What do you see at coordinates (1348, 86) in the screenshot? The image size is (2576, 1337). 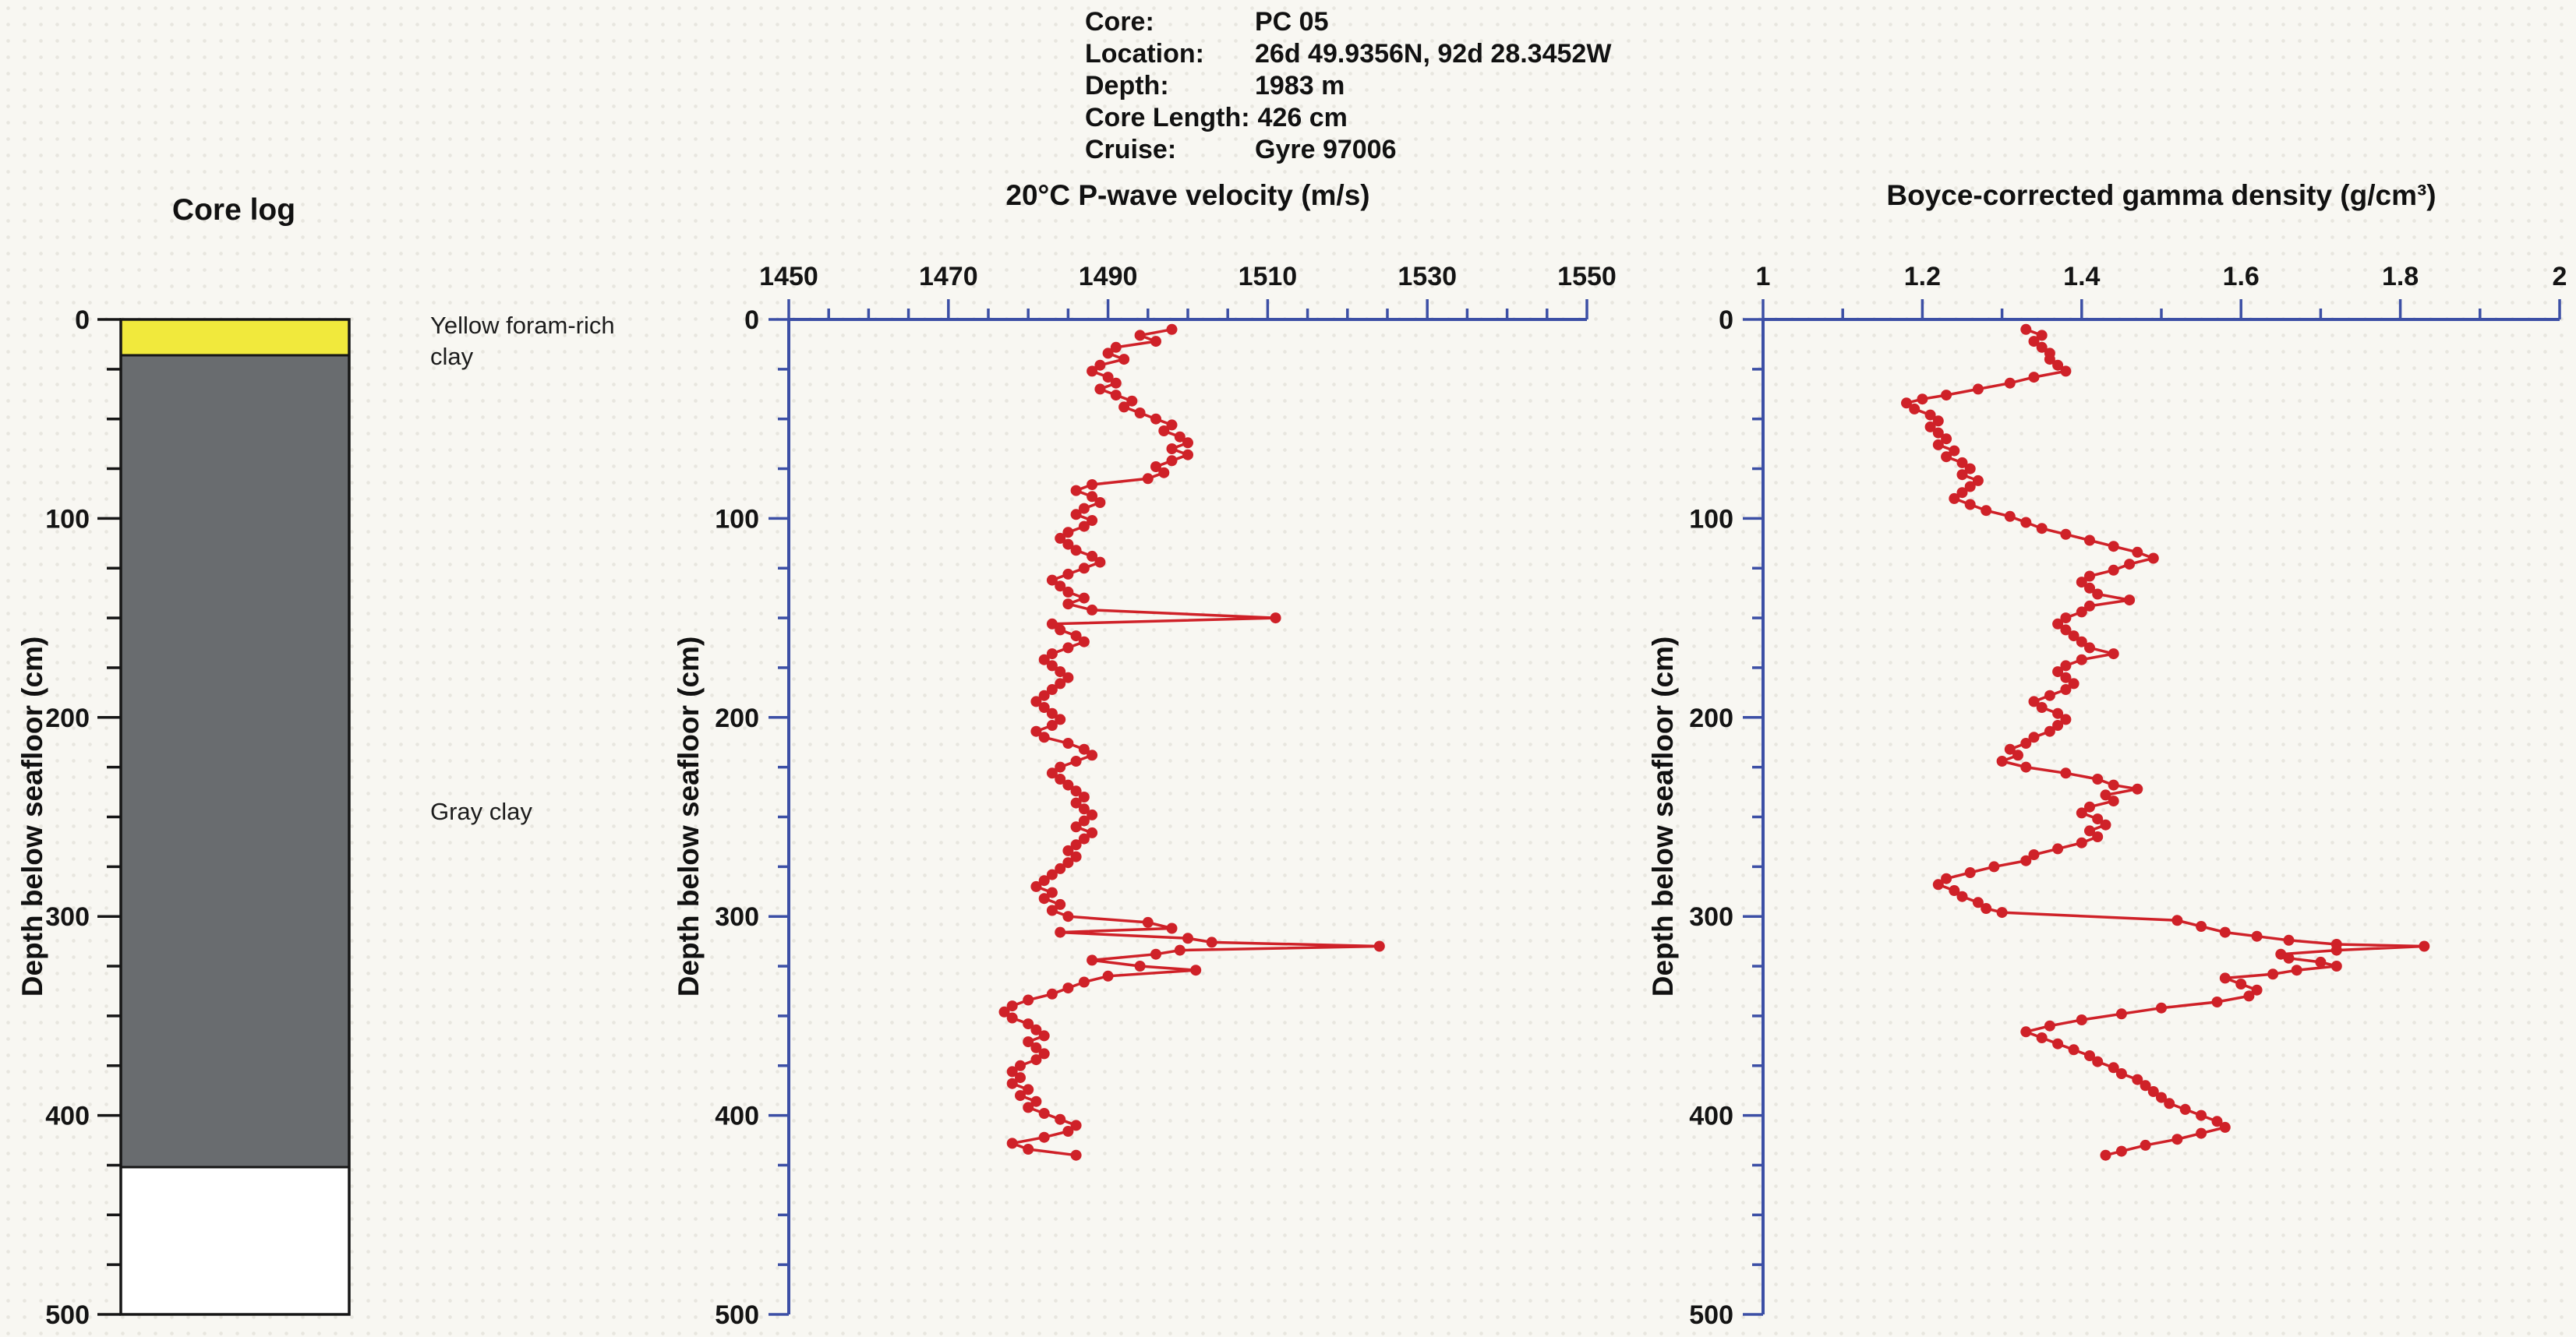 I see `header-row-depth: Depth: 1983 m` at bounding box center [1348, 86].